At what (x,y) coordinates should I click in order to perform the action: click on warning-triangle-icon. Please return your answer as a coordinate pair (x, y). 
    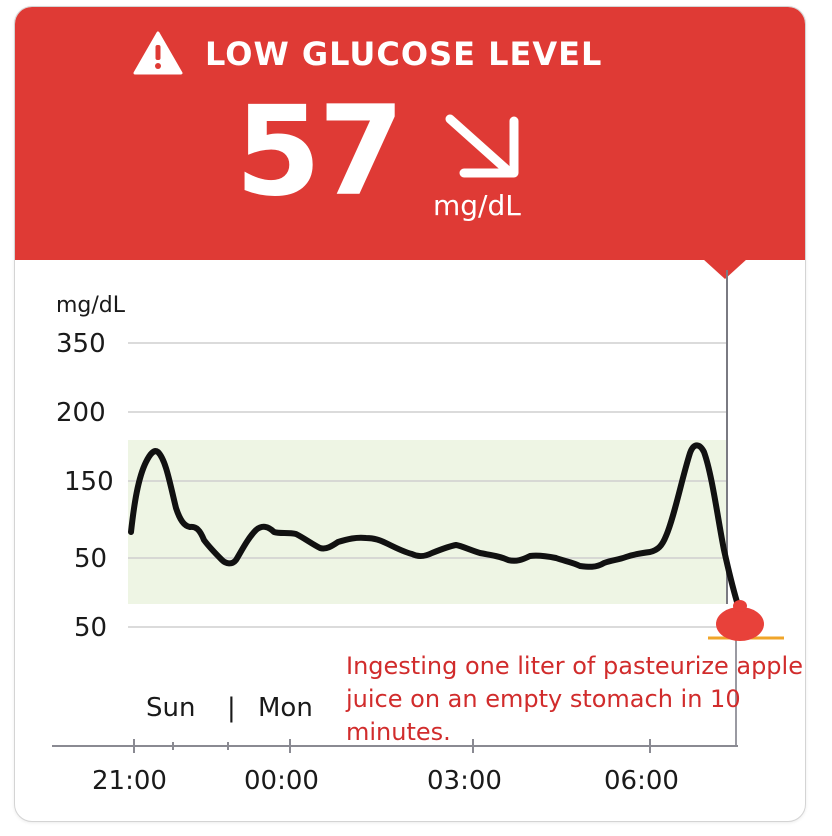
    Looking at the image, I should click on (158, 53).